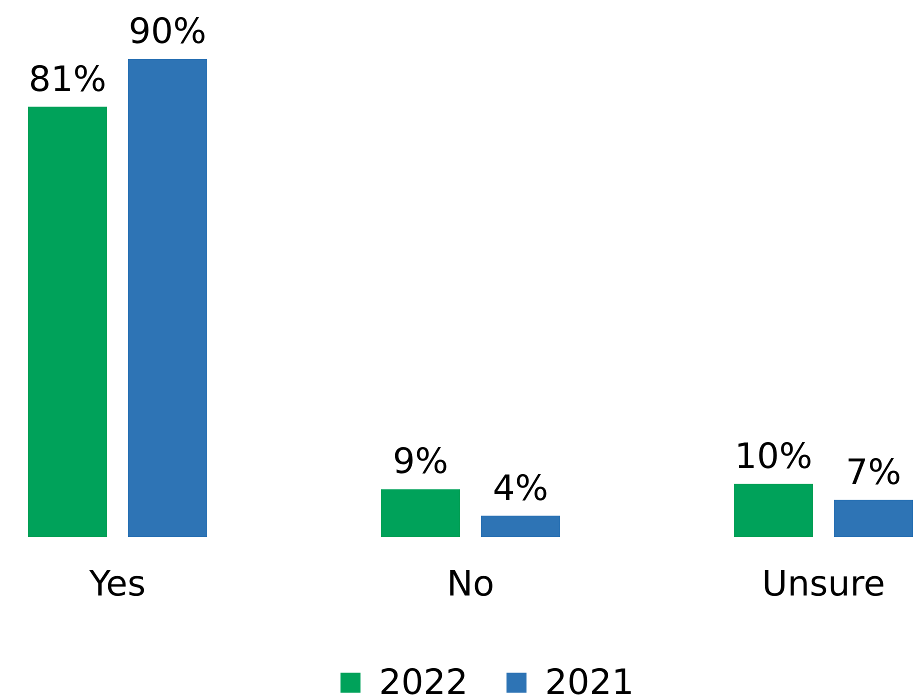 This screenshot has width=920, height=700. Describe the element at coordinates (420, 462) in the screenshot. I see `data-label: 9%` at that location.